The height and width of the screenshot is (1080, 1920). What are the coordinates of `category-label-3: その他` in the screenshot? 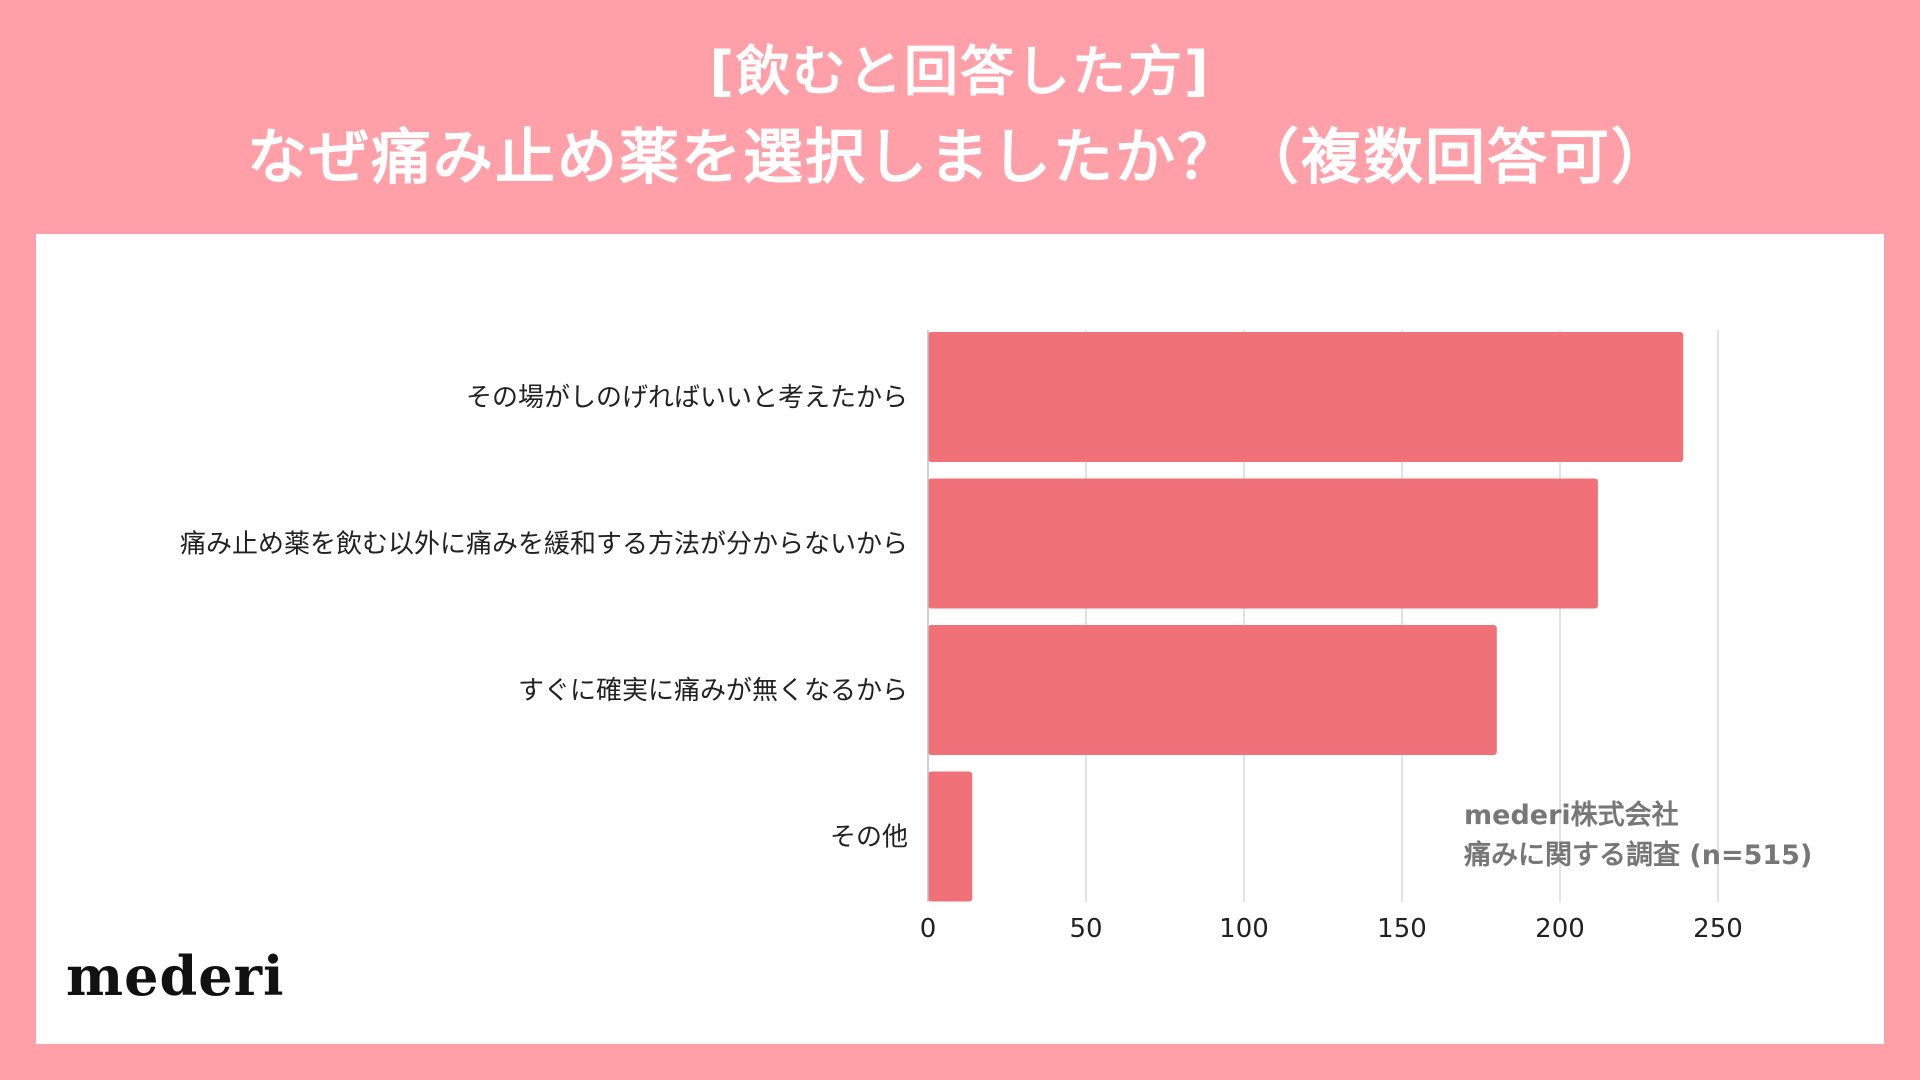 It's located at (869, 838).